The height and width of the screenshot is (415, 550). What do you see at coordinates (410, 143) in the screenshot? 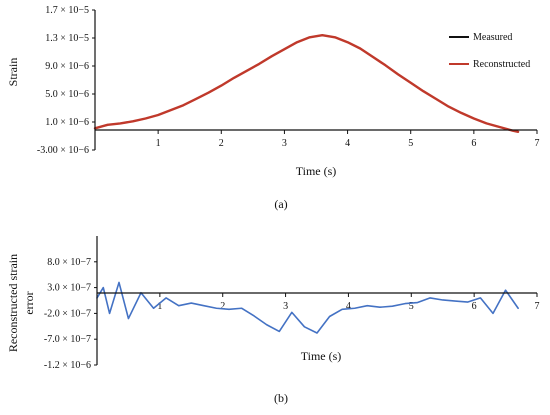
I see `panel-a-x-tick-label: 5` at bounding box center [410, 143].